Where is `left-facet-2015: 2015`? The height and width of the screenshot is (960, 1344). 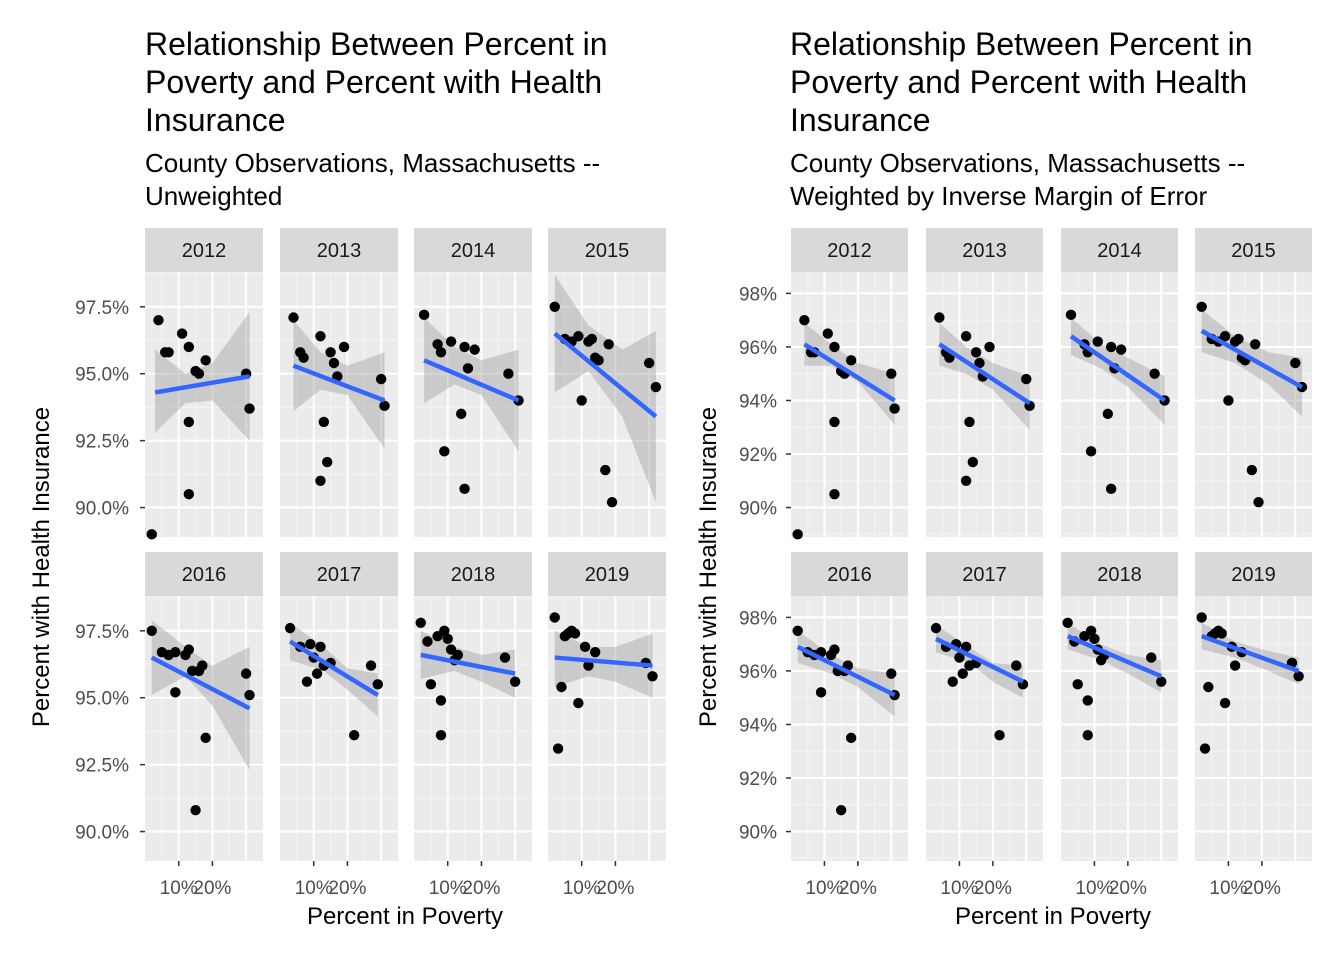
left-facet-2015: 2015 is located at coordinates (607, 382).